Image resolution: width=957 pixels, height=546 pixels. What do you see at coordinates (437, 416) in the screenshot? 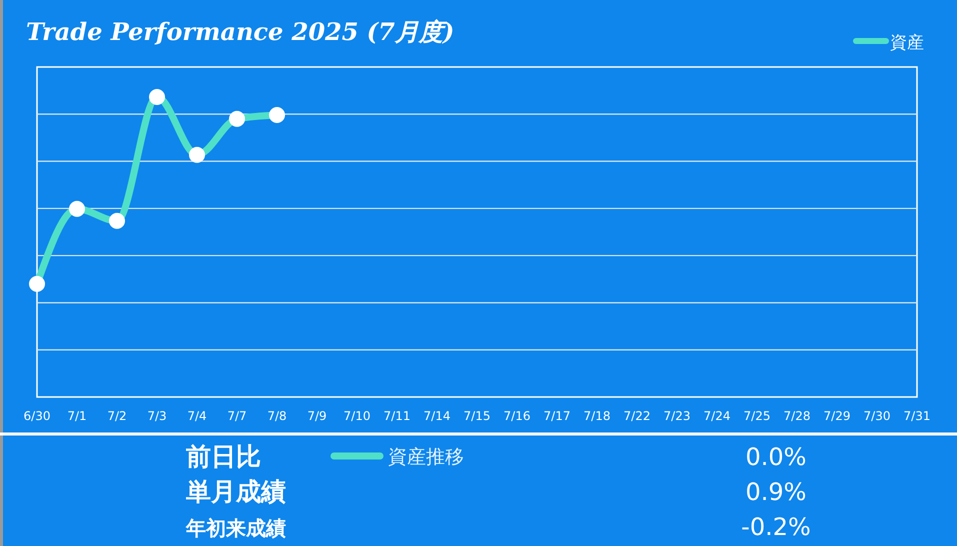
I see `x-tick-label: 7/14` at bounding box center [437, 416].